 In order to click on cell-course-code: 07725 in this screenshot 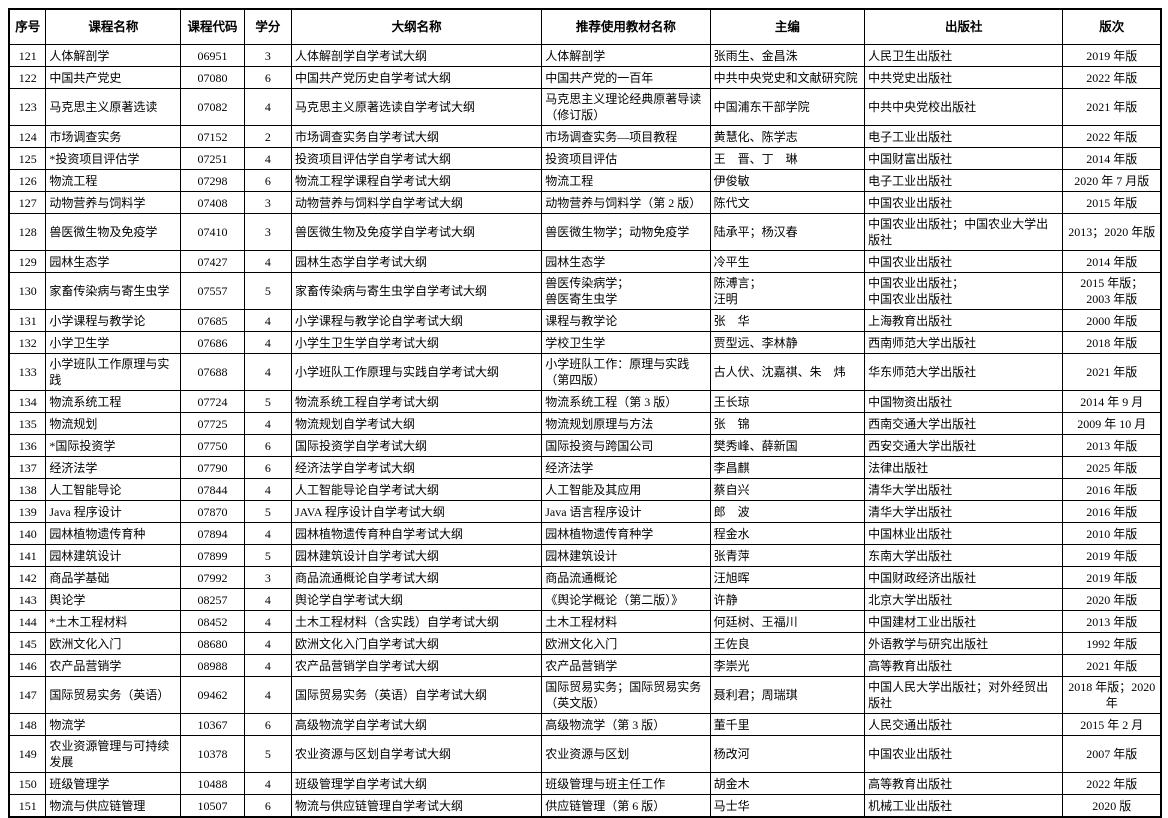, I will do `click(212, 423)`.